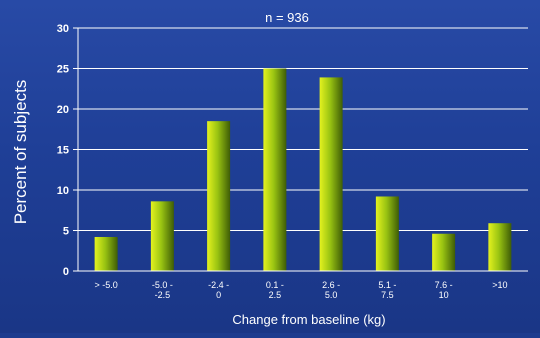 This screenshot has width=540, height=338. What do you see at coordinates (63, 29) in the screenshot?
I see `y-tick-label: 30` at bounding box center [63, 29].